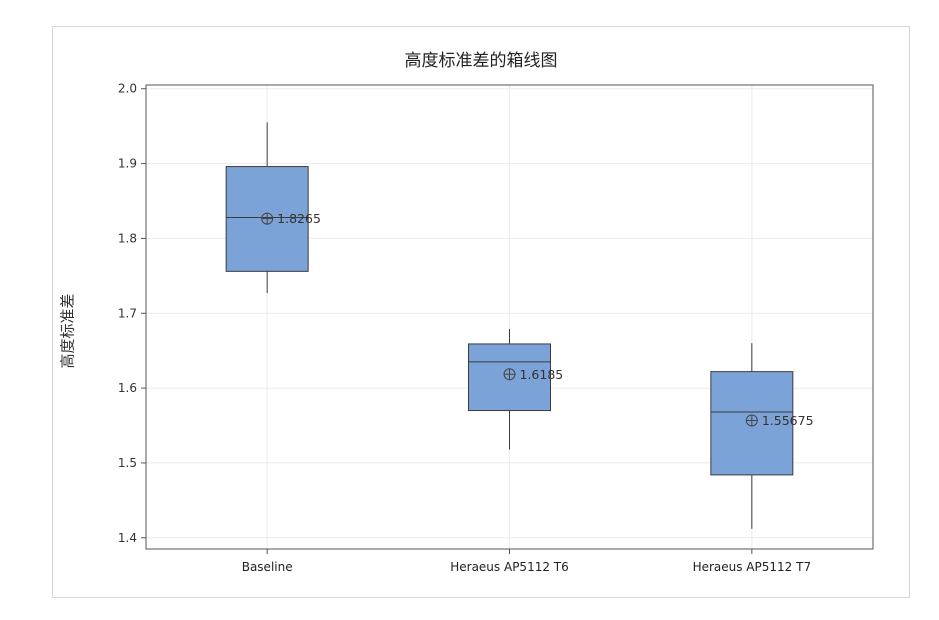 The width and height of the screenshot is (939, 620). What do you see at coordinates (752, 567) in the screenshot?
I see `x-tick-label: Heraeus AP5112 T7` at bounding box center [752, 567].